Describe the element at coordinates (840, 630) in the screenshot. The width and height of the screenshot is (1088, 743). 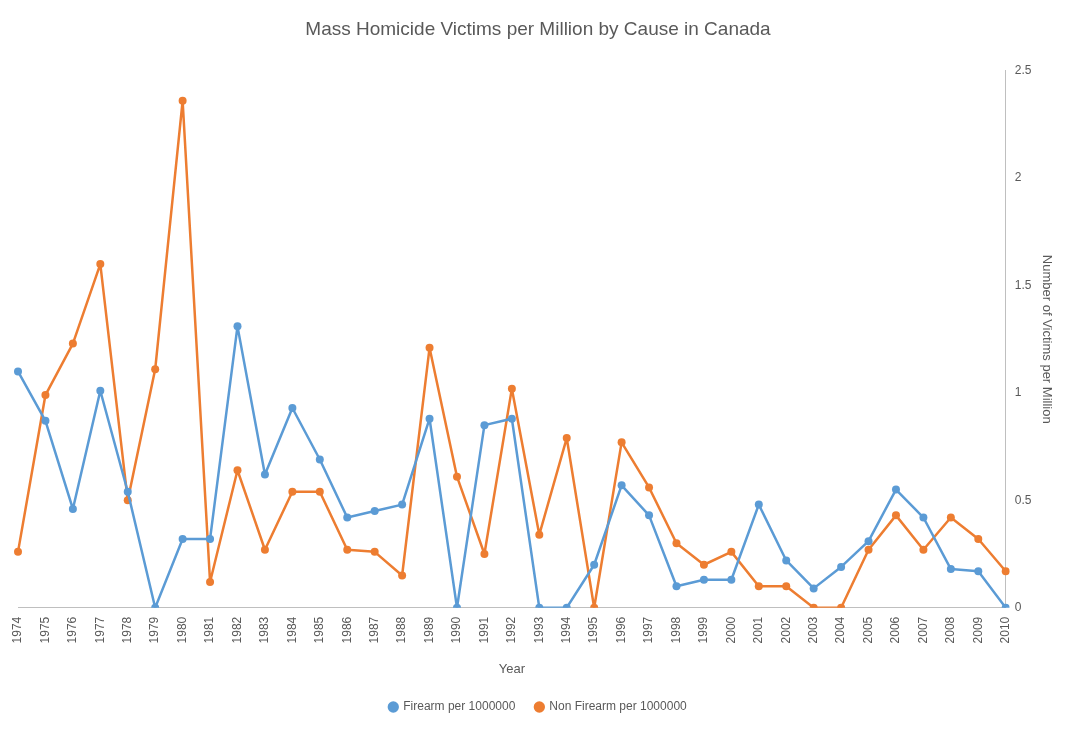
I see `x-tick-label: 2004` at that location.